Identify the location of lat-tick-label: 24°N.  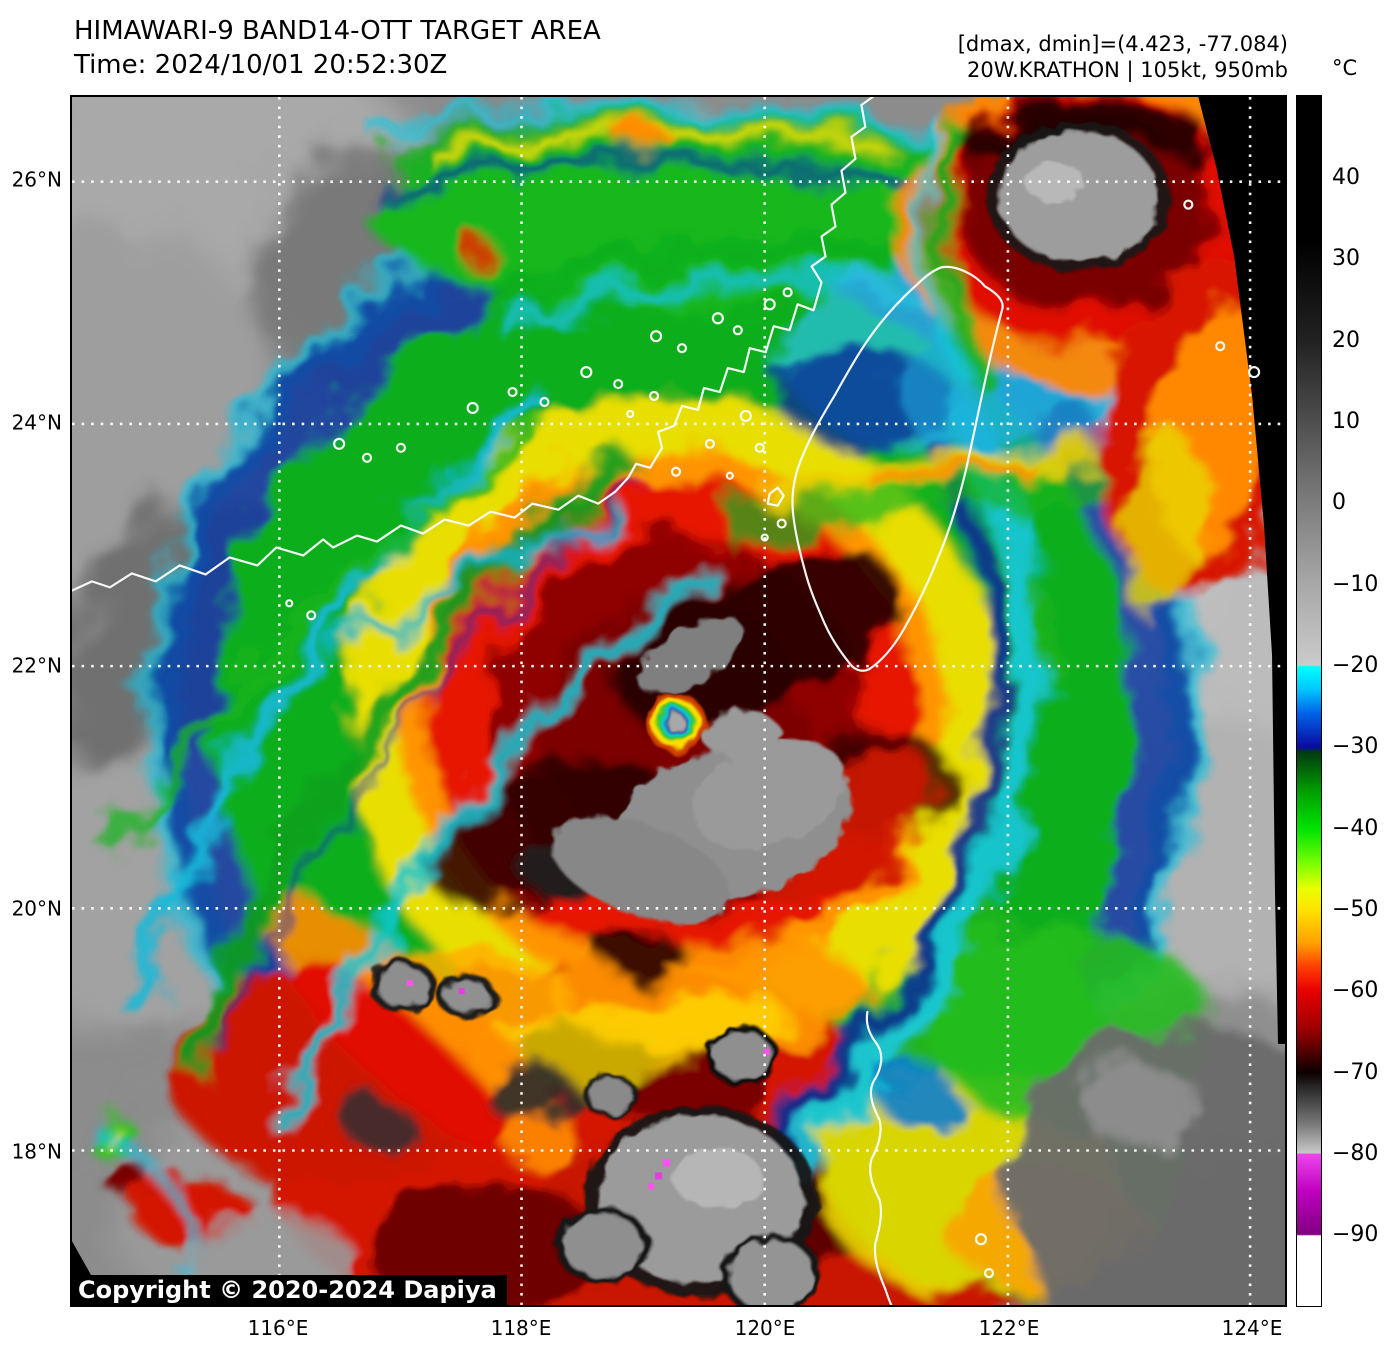
(36, 422).